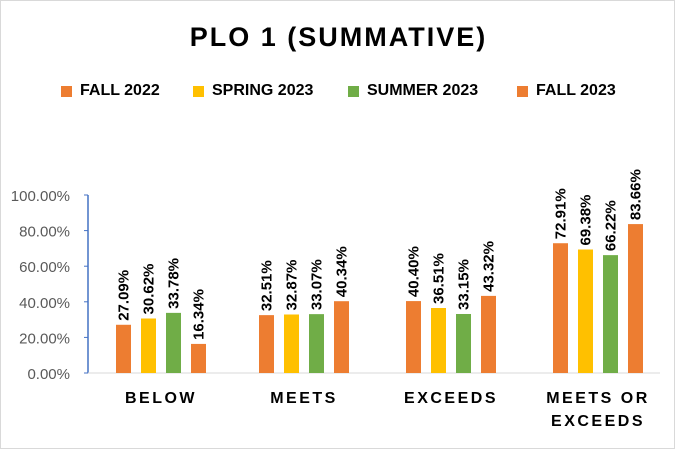  Describe the element at coordinates (304, 398) in the screenshot. I see `x-tick-label: MEETS` at that location.